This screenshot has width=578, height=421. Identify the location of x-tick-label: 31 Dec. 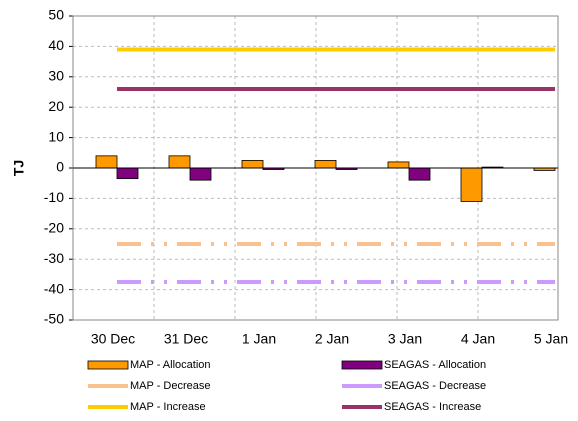
(186, 339).